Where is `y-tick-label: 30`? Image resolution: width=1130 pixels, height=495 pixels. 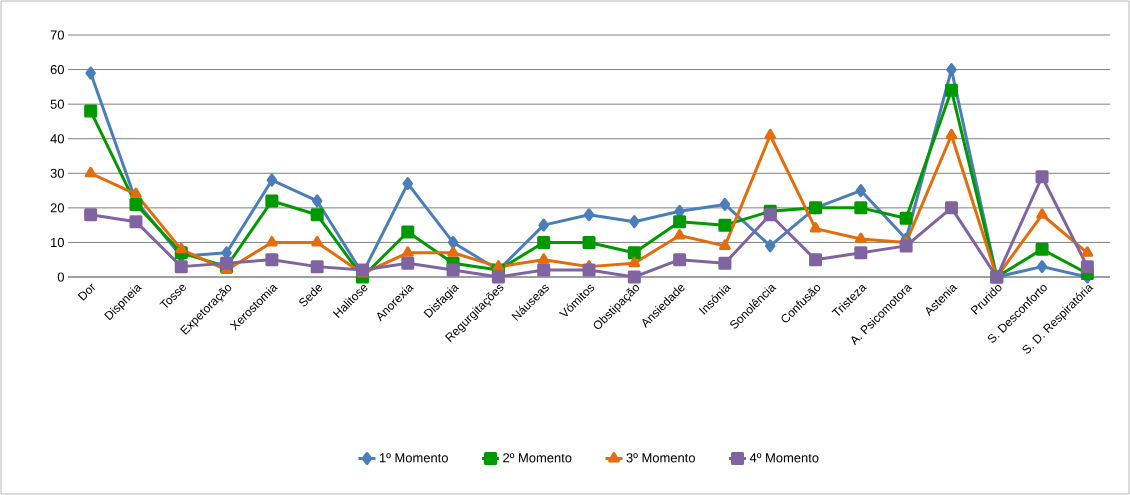 y-tick-label: 30 is located at coordinates (57, 173).